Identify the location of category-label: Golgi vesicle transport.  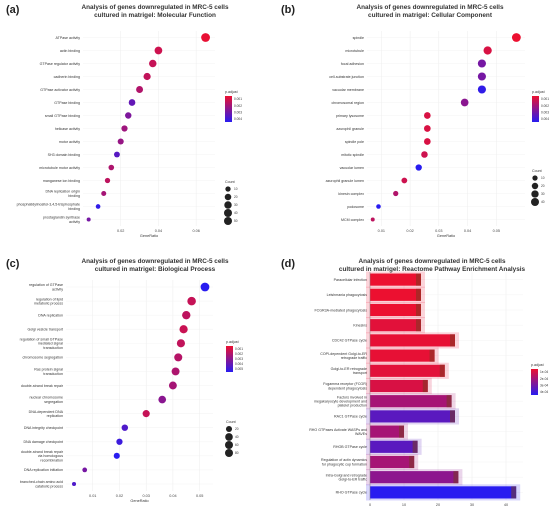
(45, 329).